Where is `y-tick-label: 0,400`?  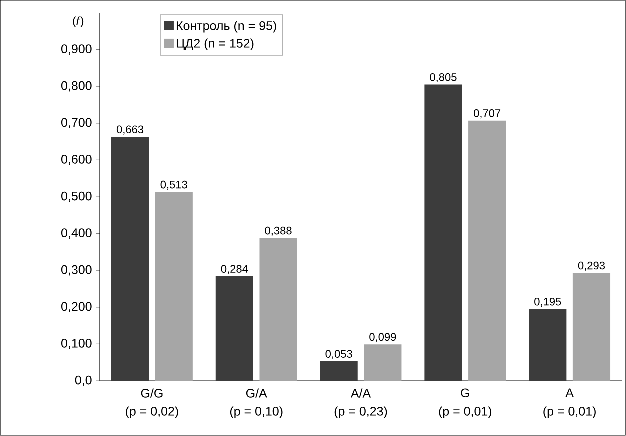 y-tick-label: 0,400 is located at coordinates (77, 233).